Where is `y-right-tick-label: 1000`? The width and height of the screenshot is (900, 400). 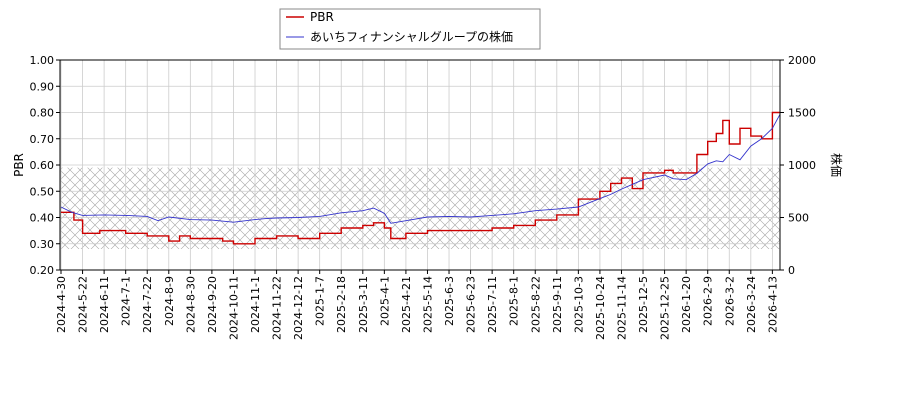 y-right-tick-label: 1000 is located at coordinates (802, 165).